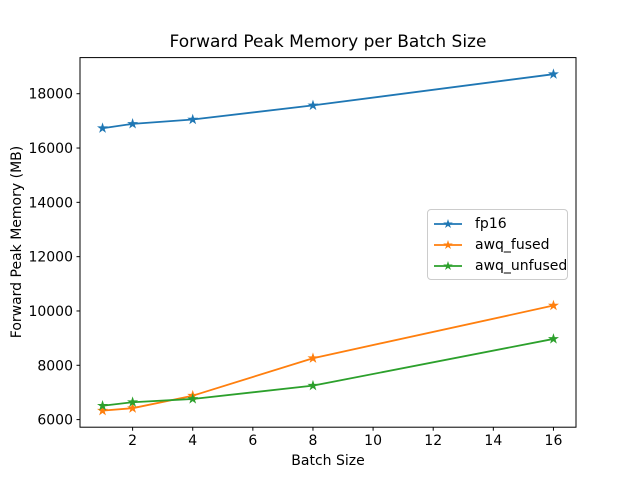  Describe the element at coordinates (50, 95) in the screenshot. I see `y-tick-label: 18000` at that location.